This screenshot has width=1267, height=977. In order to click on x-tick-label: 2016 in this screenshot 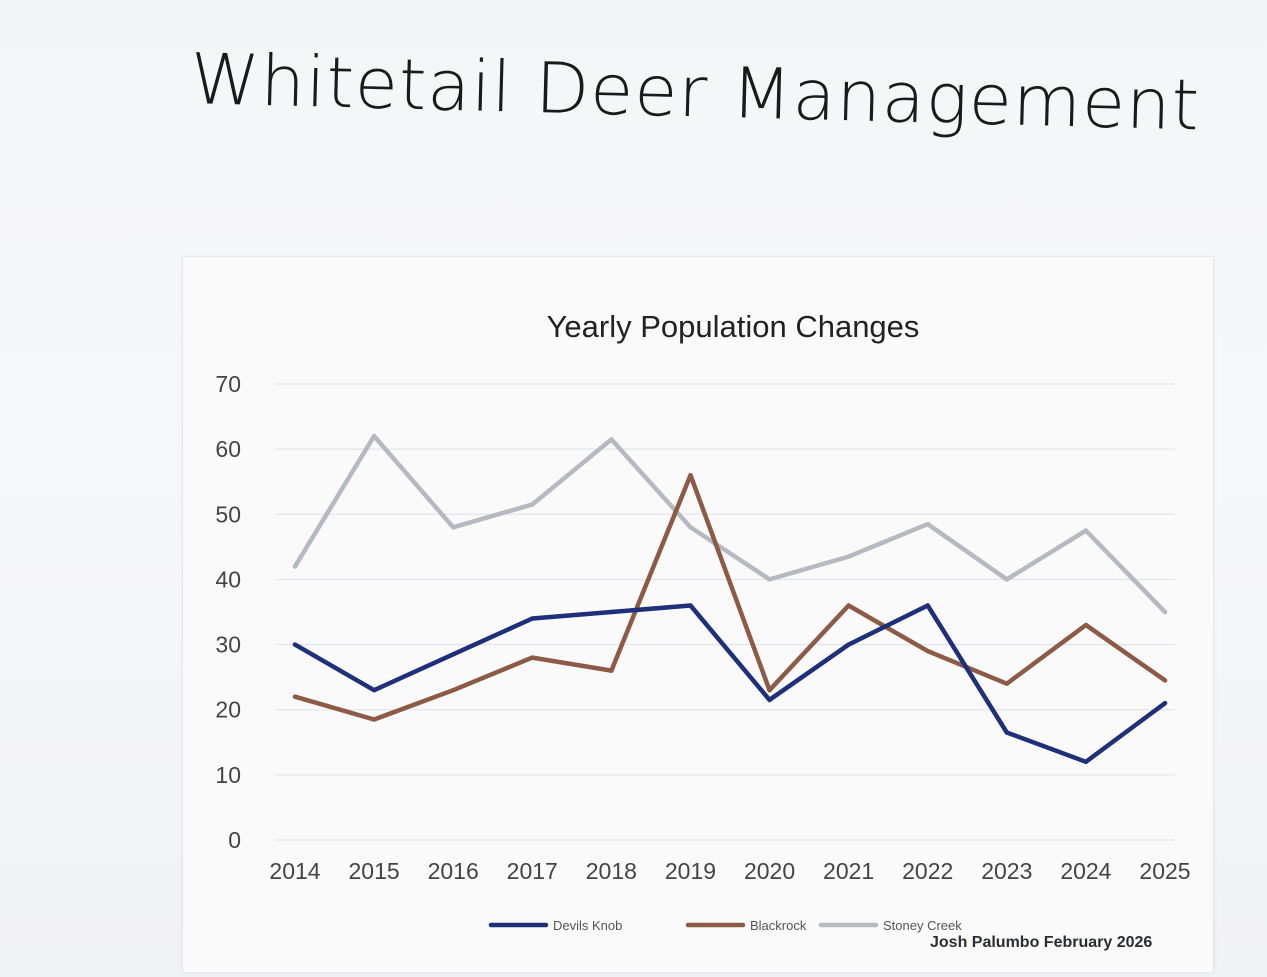, I will do `click(453, 871)`.